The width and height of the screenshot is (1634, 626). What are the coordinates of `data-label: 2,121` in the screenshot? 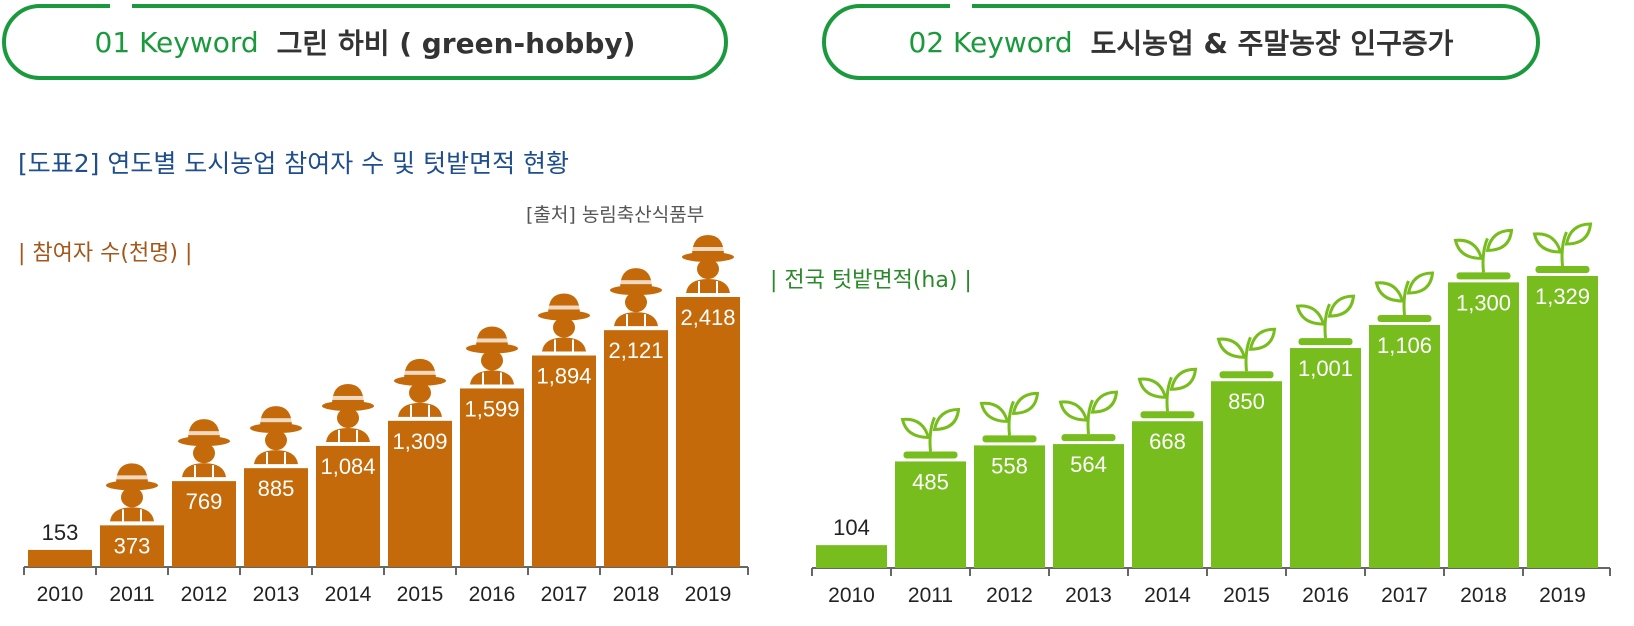 It's located at (635, 350).